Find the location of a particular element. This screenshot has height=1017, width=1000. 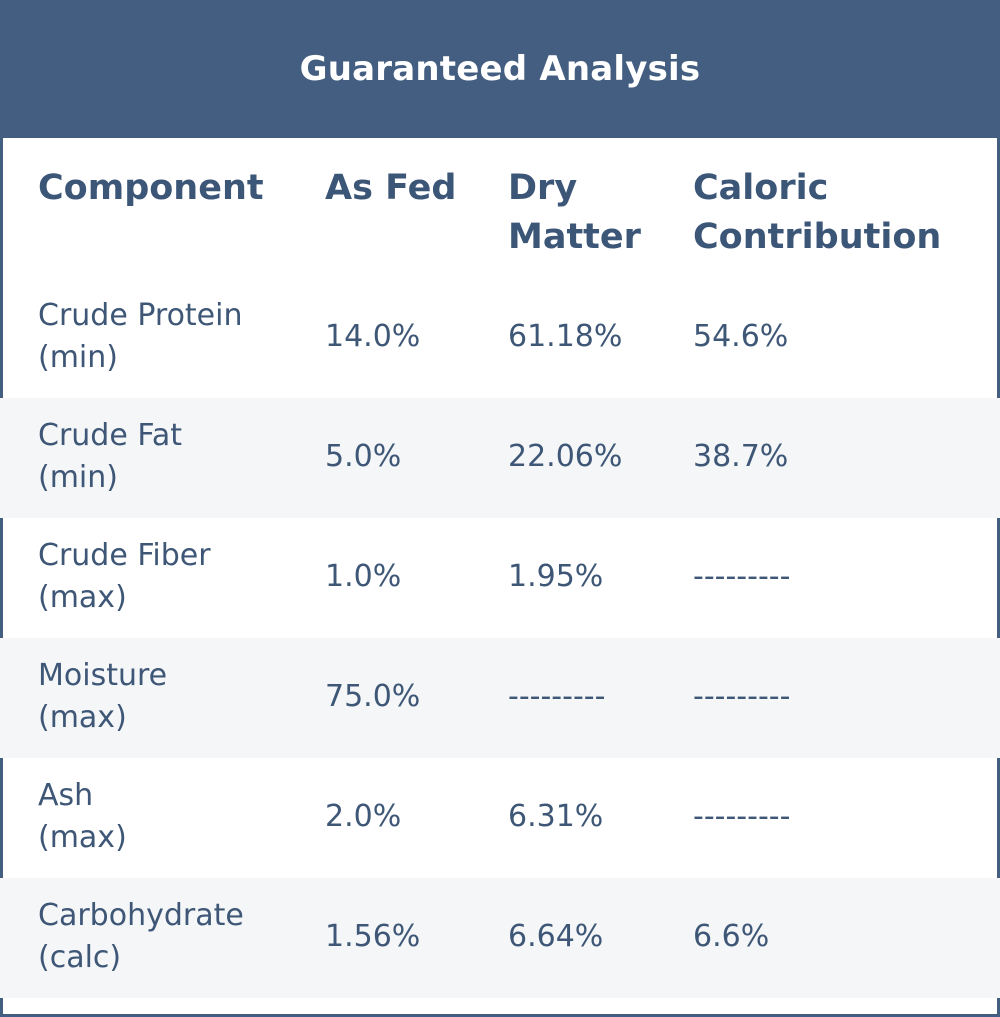

header-component-label: Component is located at coordinates (151, 188).